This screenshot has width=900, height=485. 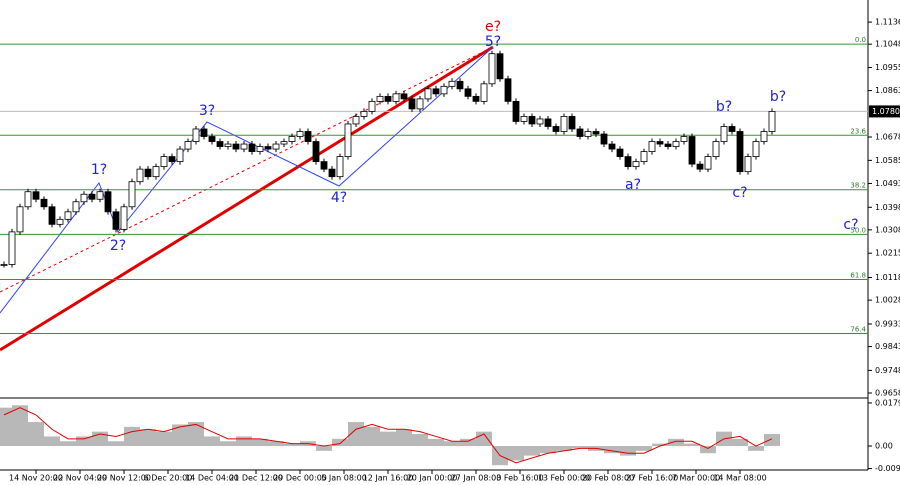 I want to click on x-tick-label: 14 Dec 04:00, so click(x=212, y=478).